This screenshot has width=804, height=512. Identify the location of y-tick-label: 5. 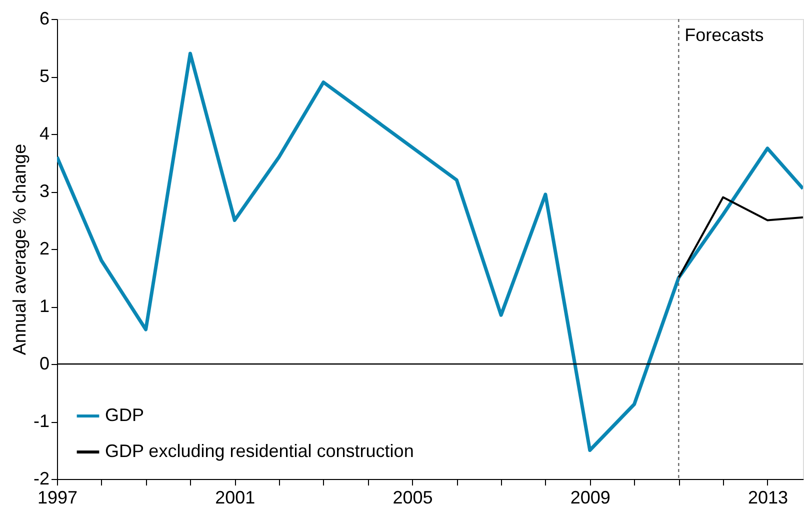
(44, 76).